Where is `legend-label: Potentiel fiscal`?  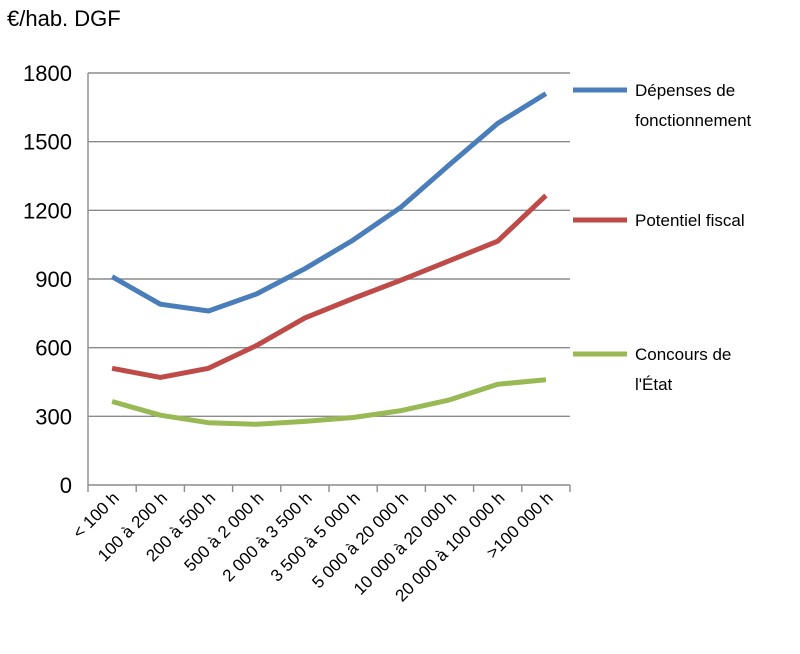 legend-label: Potentiel fiscal is located at coordinates (690, 220).